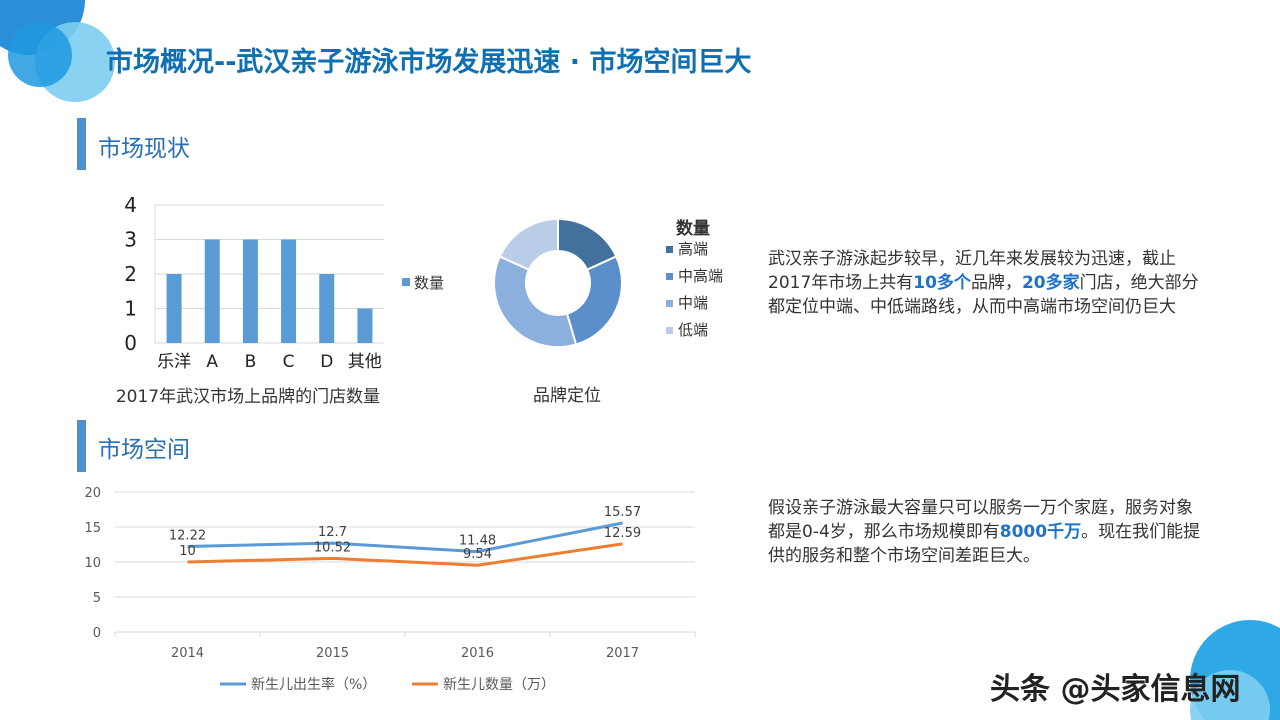 The image size is (1280, 720). What do you see at coordinates (477, 653) in the screenshot?
I see `line-xtick-label: 2016` at bounding box center [477, 653].